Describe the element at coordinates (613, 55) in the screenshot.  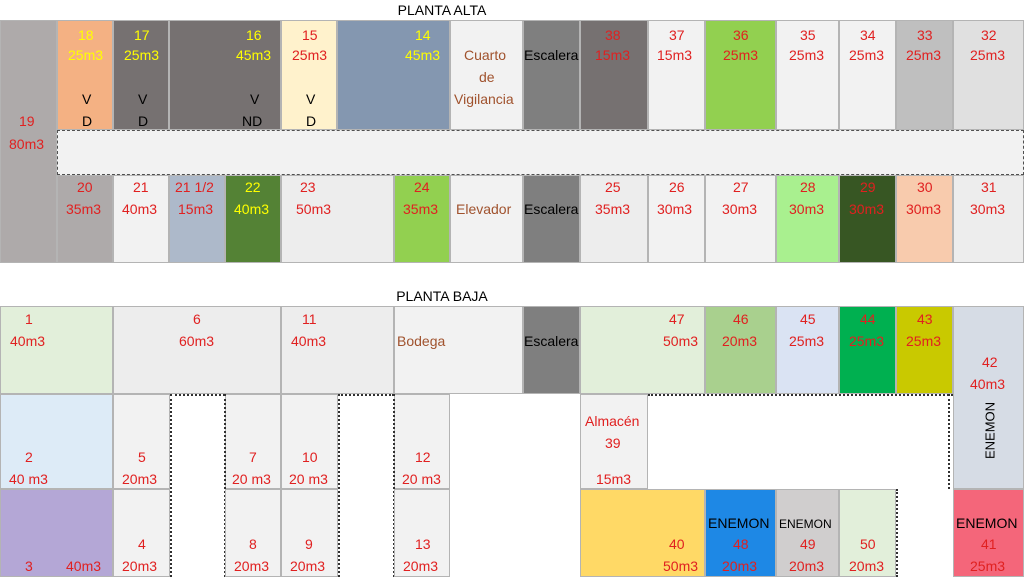
I see `room-38-volume: 15m3` at that location.